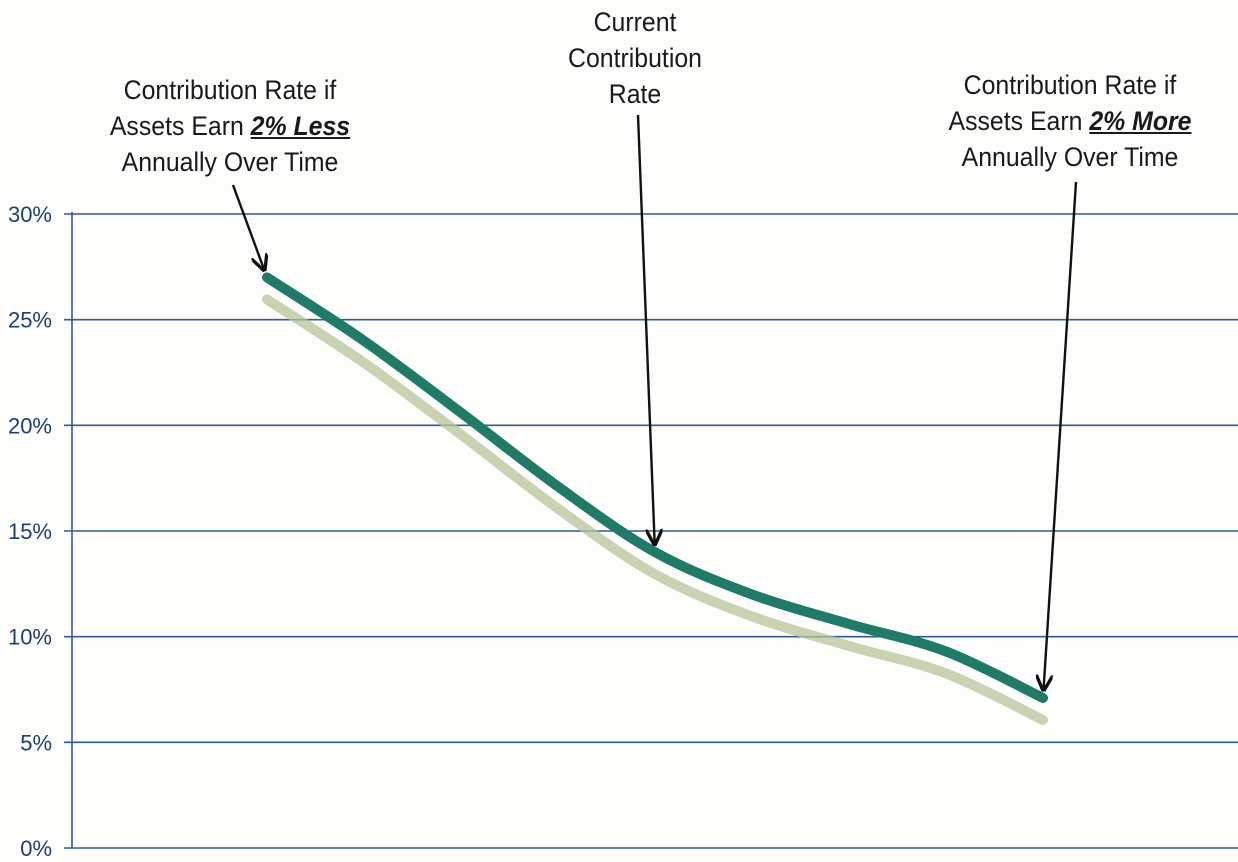  I want to click on annotation-less-line-2: Assets Earn, so click(180, 126).